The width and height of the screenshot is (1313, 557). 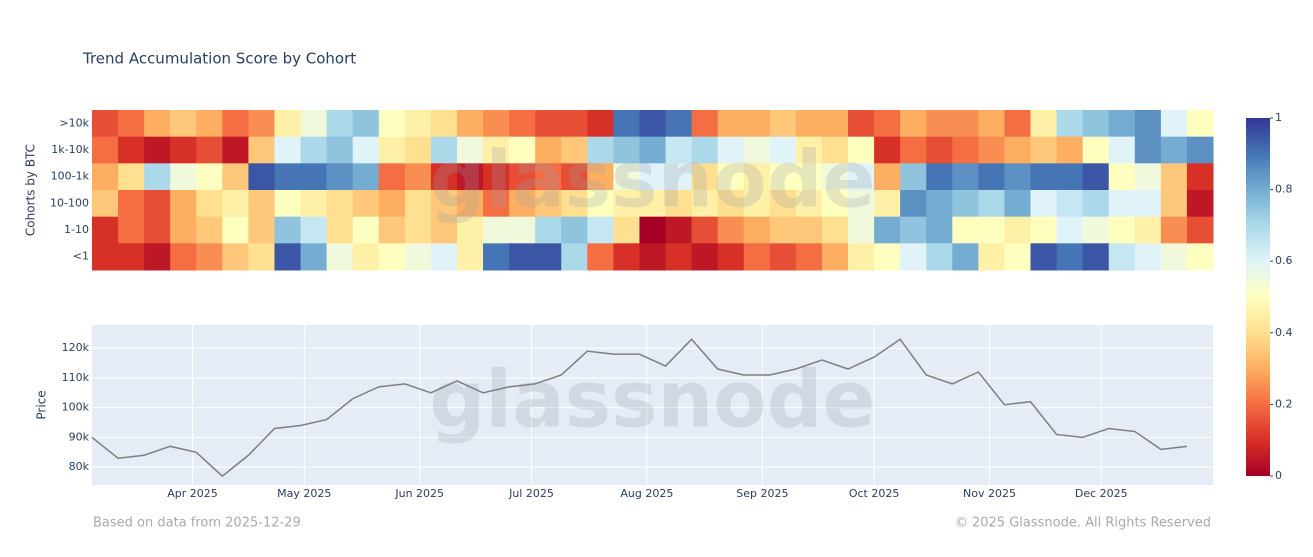 I want to click on y-tick-label: 10-100, so click(x=69, y=202).